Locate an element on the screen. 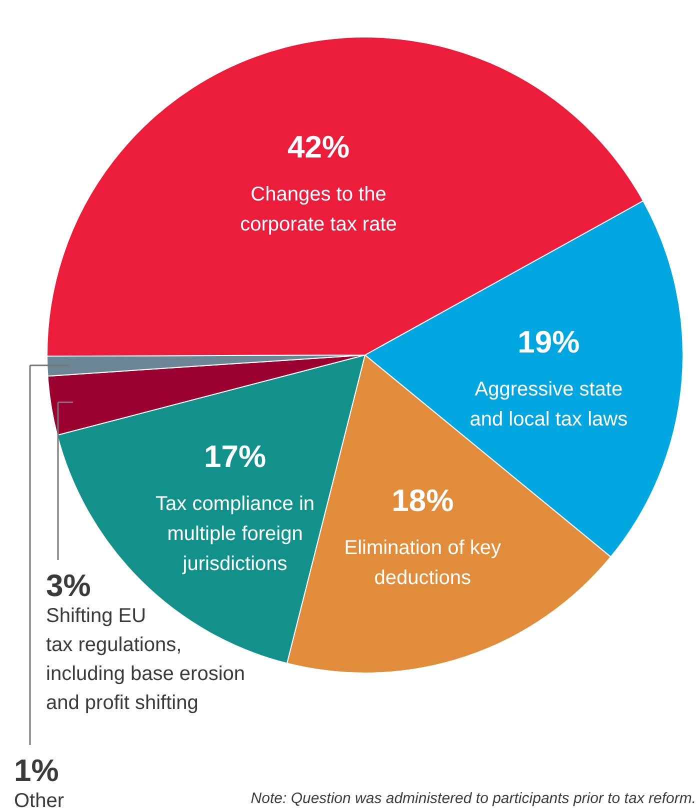 This screenshot has height=812, width=698. slice-label: Other is located at coordinates (39, 801).